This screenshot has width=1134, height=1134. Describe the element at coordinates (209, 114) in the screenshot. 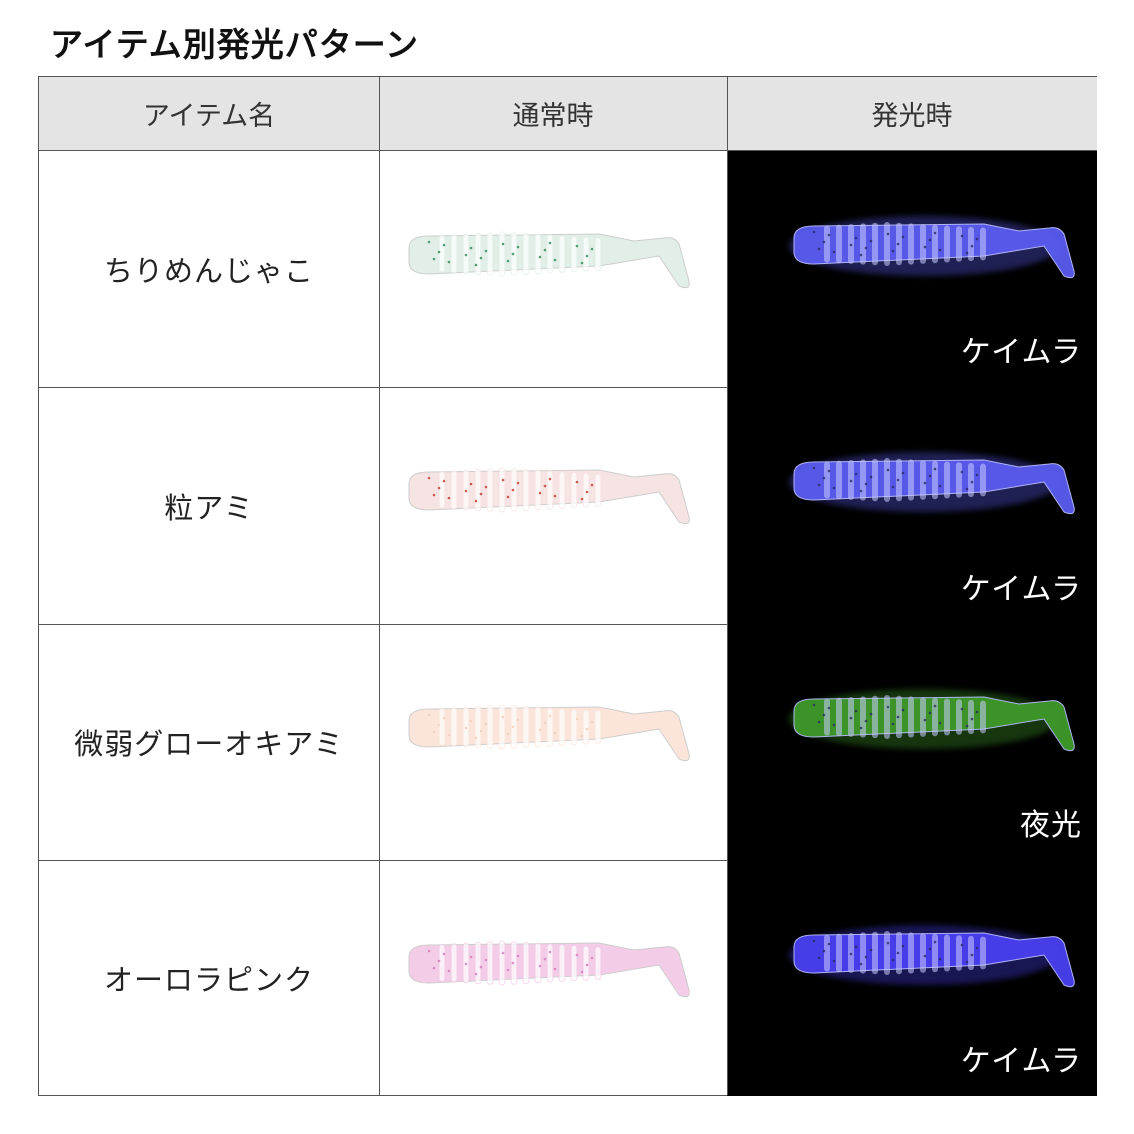

I see `header-item-name: アイテム名` at that location.